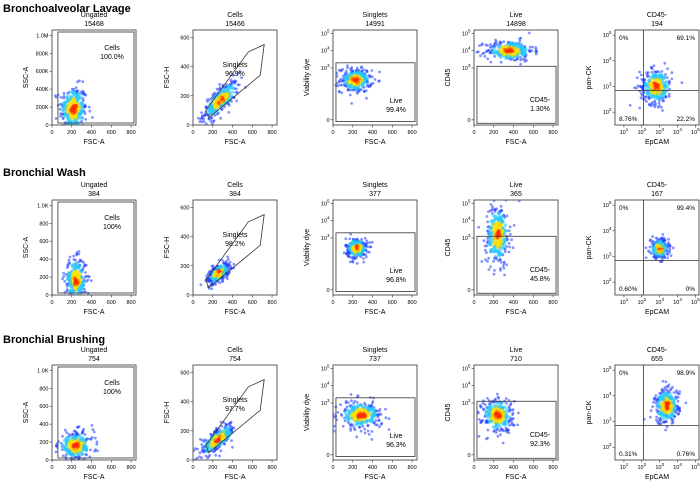  I want to click on x-tick-label: 600, so click(533, 468).